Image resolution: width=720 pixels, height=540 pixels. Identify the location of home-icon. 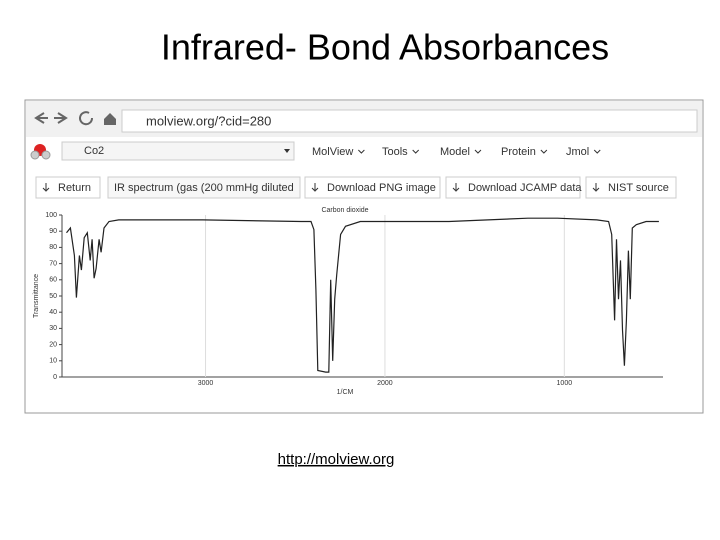
(110, 119).